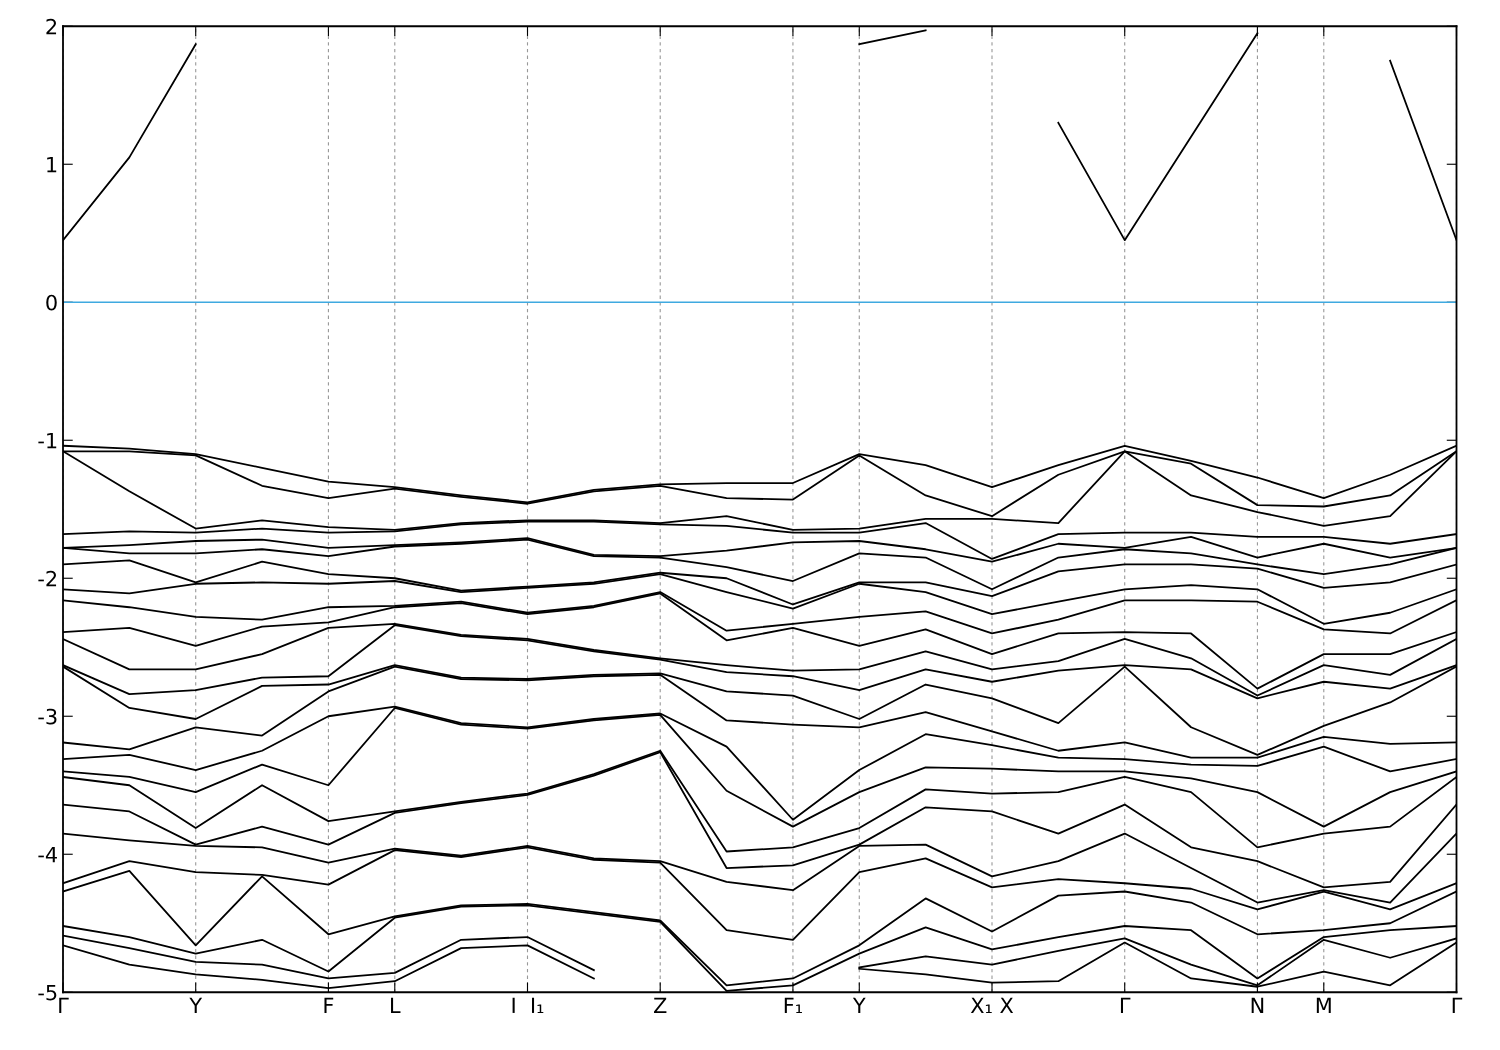 This screenshot has width=1500, height=1050. Describe the element at coordinates (47, 854) in the screenshot. I see `y-tick-label: -4` at that location.